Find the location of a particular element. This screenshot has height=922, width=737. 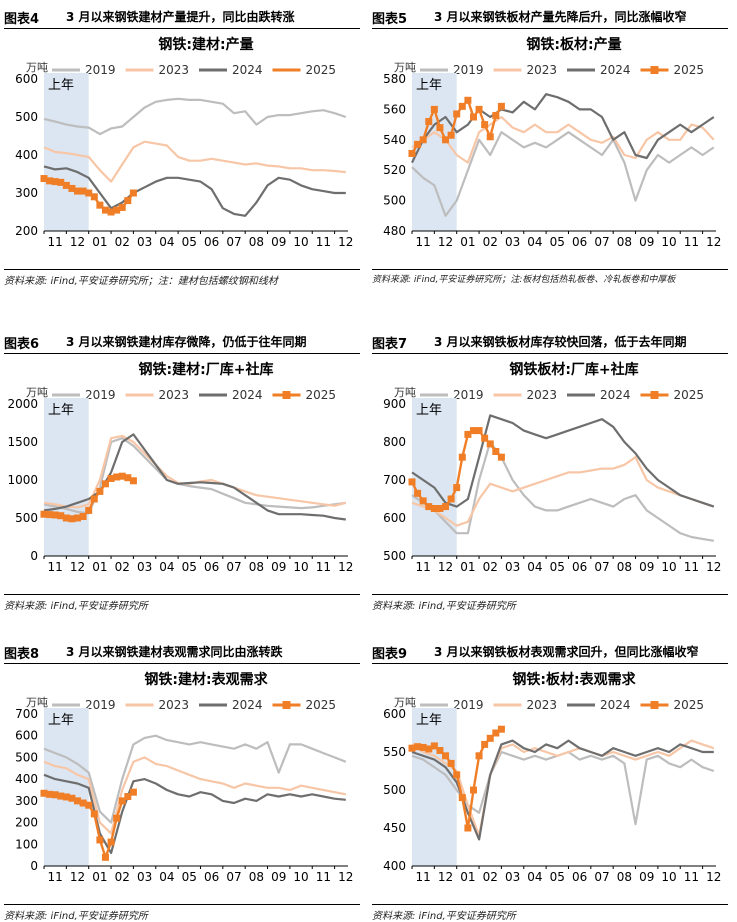

x-tick-label: 01 is located at coordinates (467, 567).